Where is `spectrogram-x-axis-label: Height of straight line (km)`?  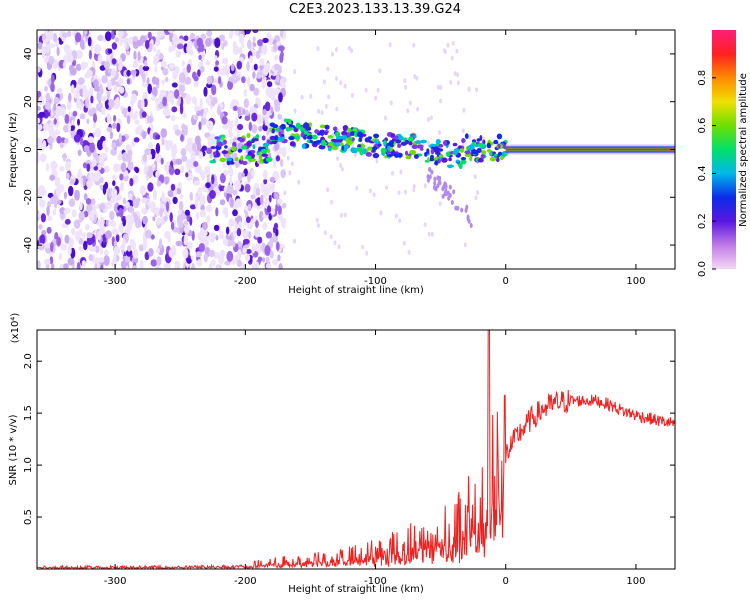
spectrogram-x-axis-label: Height of straight line (km) is located at coordinates (356, 290).